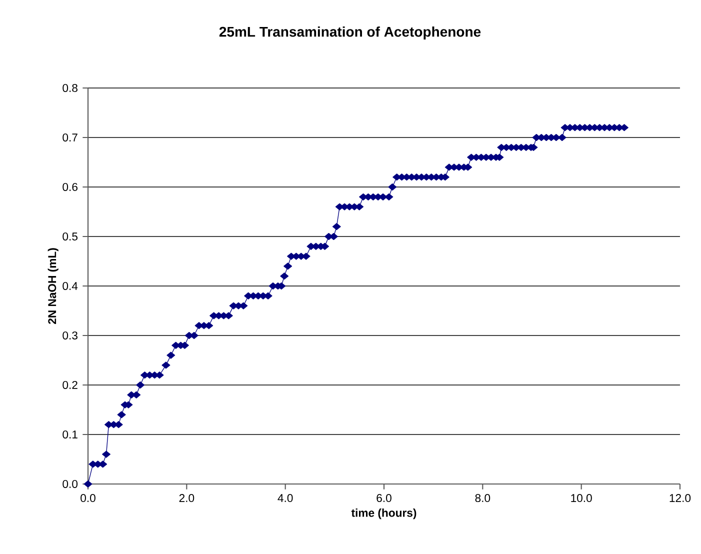 Image resolution: width=701 pixels, height=554 pixels. What do you see at coordinates (53, 286) in the screenshot?
I see `y-axis-title: 2N NaOH (mL)` at bounding box center [53, 286].